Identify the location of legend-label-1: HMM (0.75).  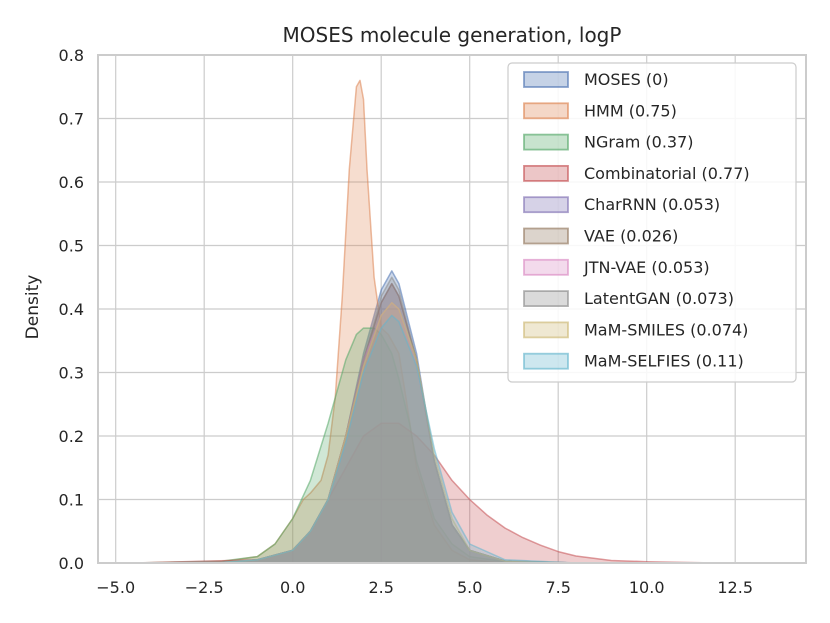
(630, 110).